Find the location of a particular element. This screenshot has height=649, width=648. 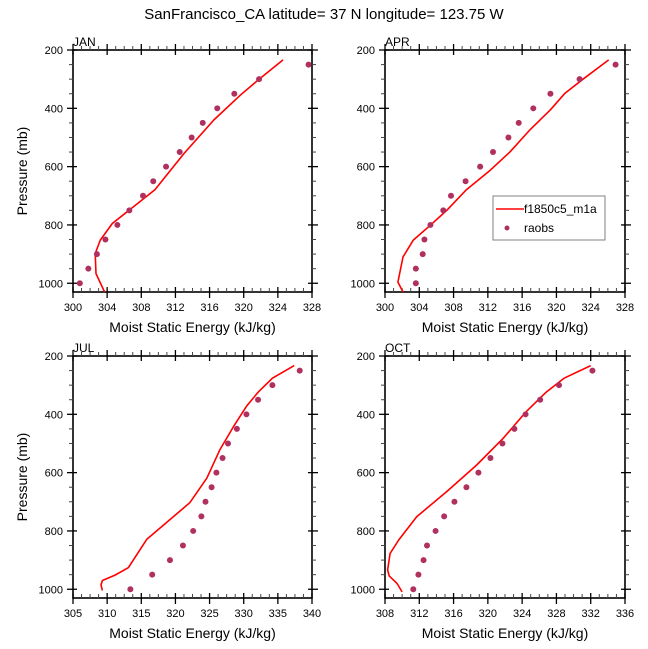

legend-box is located at coordinates (549, 218).